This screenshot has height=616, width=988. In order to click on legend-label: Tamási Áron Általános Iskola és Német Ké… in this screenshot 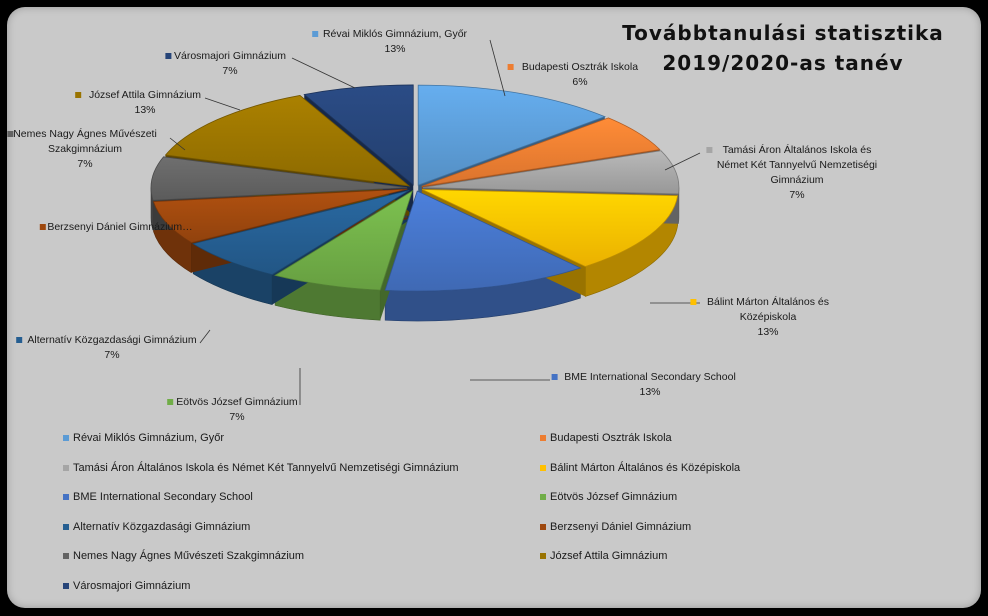, I will do `click(266, 467)`.